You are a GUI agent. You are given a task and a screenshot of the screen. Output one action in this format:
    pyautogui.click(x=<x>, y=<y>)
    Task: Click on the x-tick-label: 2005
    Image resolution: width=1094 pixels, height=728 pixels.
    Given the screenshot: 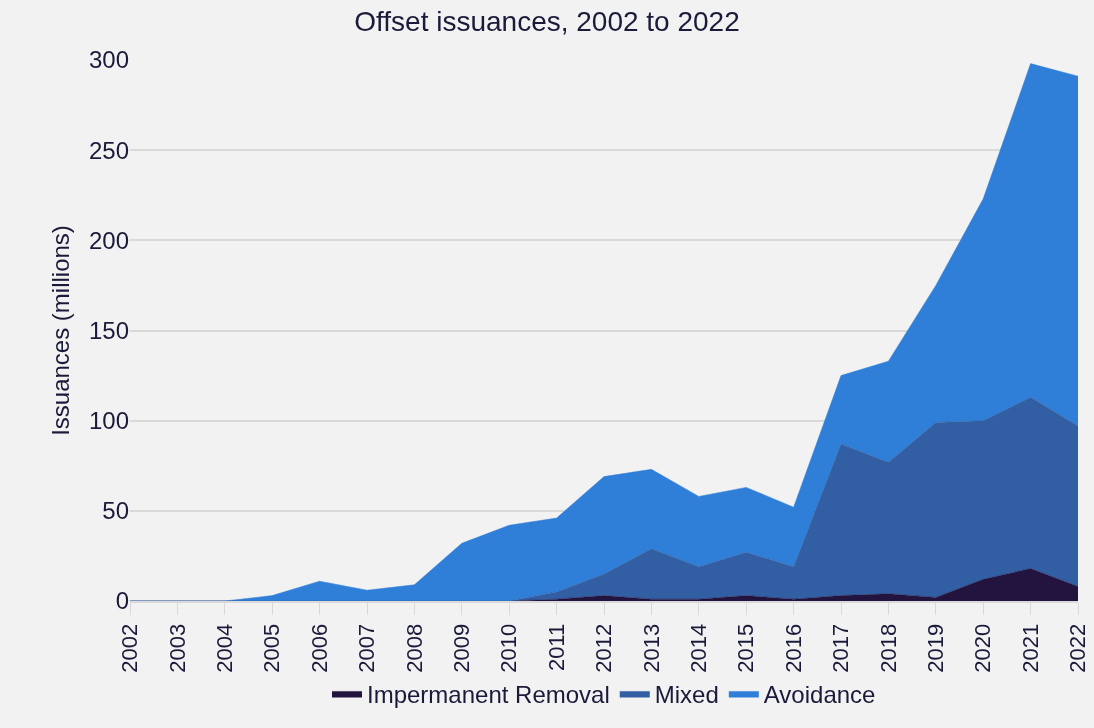 What is the action you would take?
    pyautogui.click(x=272, y=648)
    